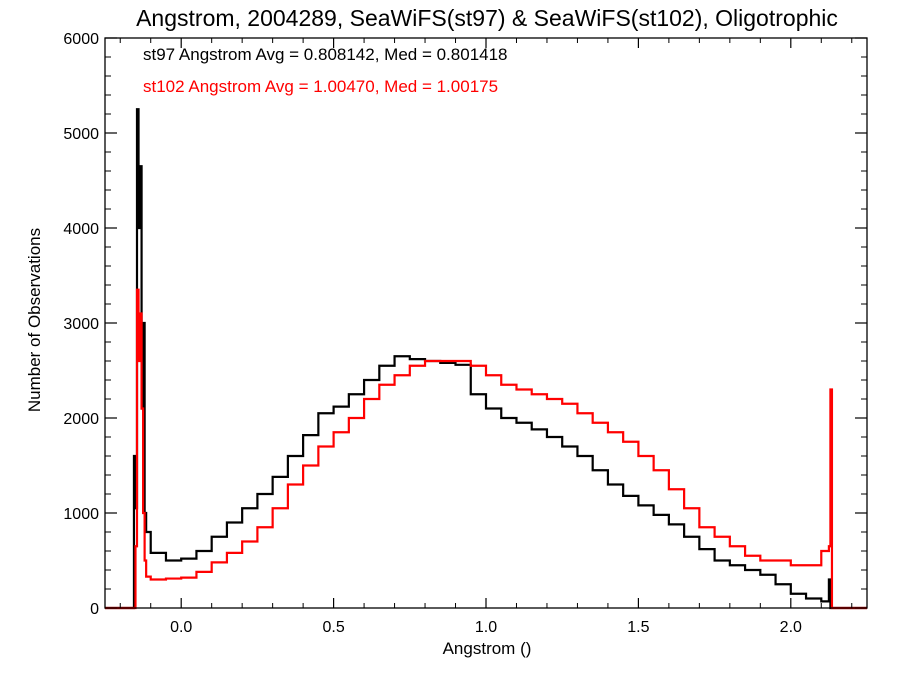 This screenshot has width=900, height=675. I want to click on x-tick-label: 2.0, so click(791, 627).